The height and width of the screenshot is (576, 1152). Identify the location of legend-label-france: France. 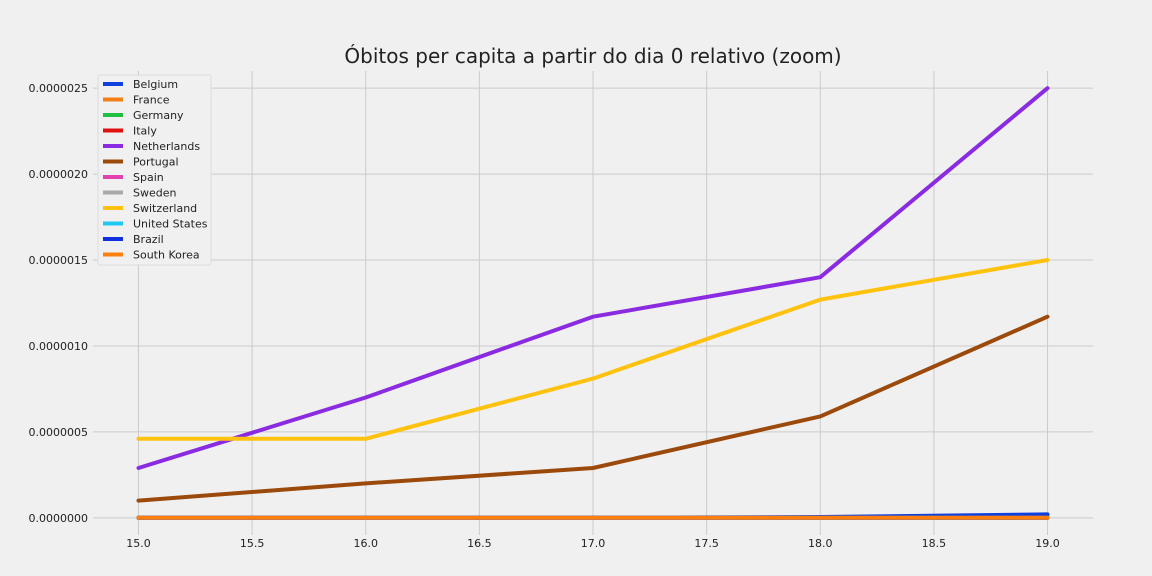
(151, 100).